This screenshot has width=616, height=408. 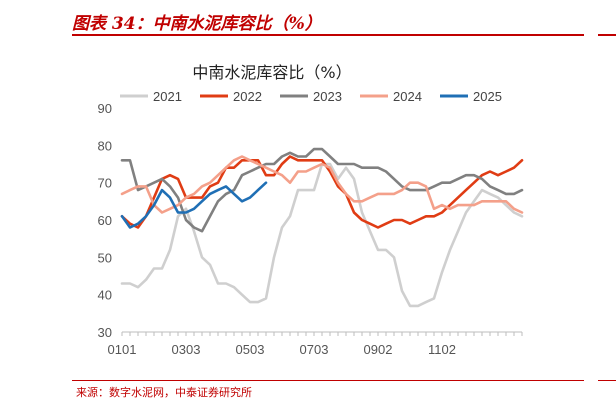 I want to click on legend-label-2024: 2024, so click(x=407, y=96).